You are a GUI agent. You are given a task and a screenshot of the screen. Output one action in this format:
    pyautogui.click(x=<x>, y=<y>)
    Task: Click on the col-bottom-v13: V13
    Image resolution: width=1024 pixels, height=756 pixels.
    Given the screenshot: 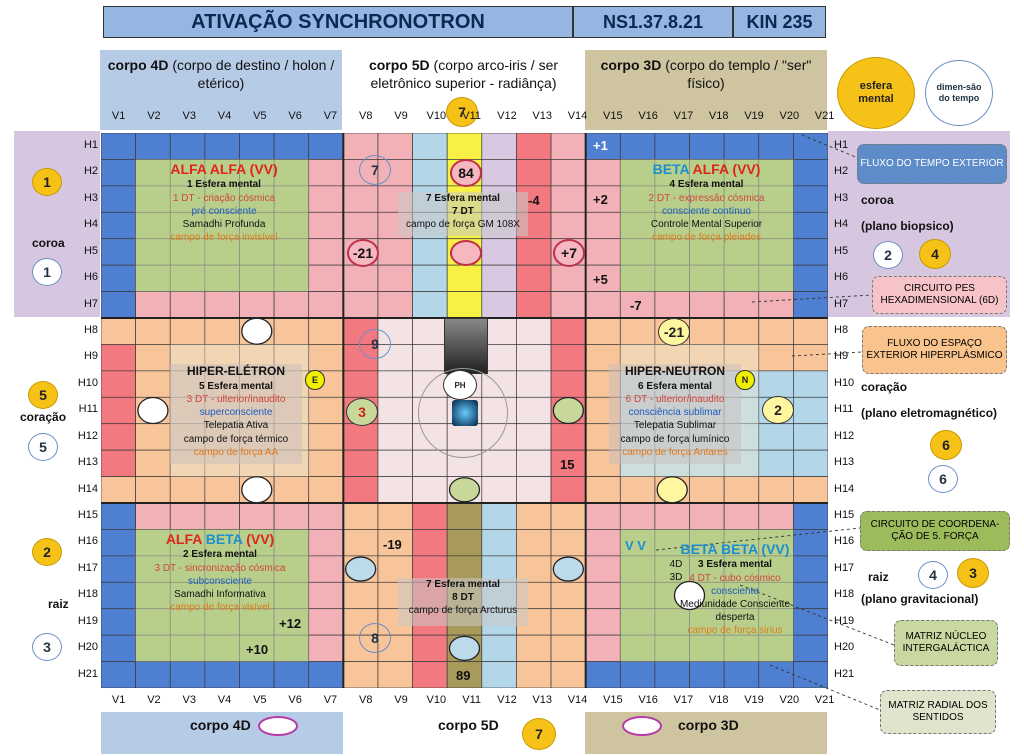 What is the action you would take?
    pyautogui.click(x=542, y=700)
    